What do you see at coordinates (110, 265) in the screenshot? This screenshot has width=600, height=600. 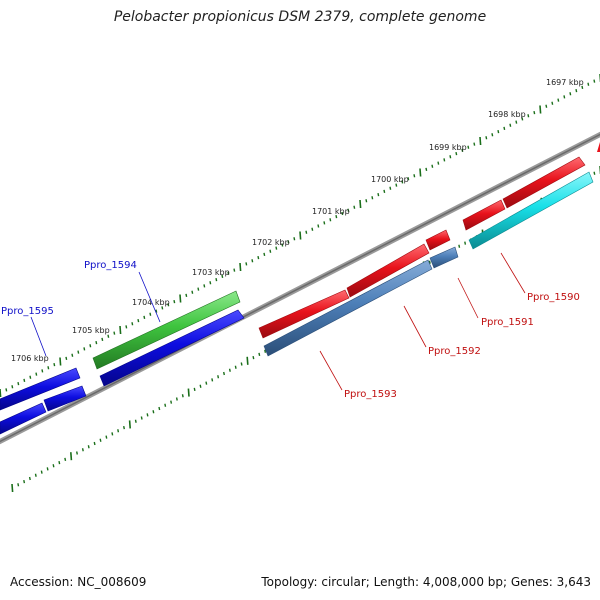 I see `gene-label-ppro-1594: Ppro_1594` at bounding box center [110, 265].